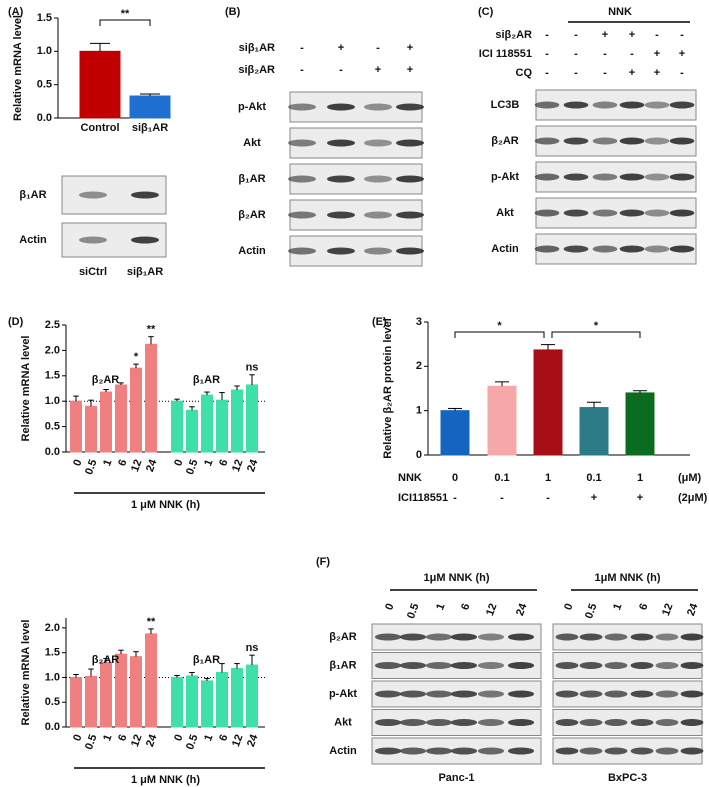  Describe the element at coordinates (122, 463) in the screenshot. I see `x-tick-label: 6` at that location.